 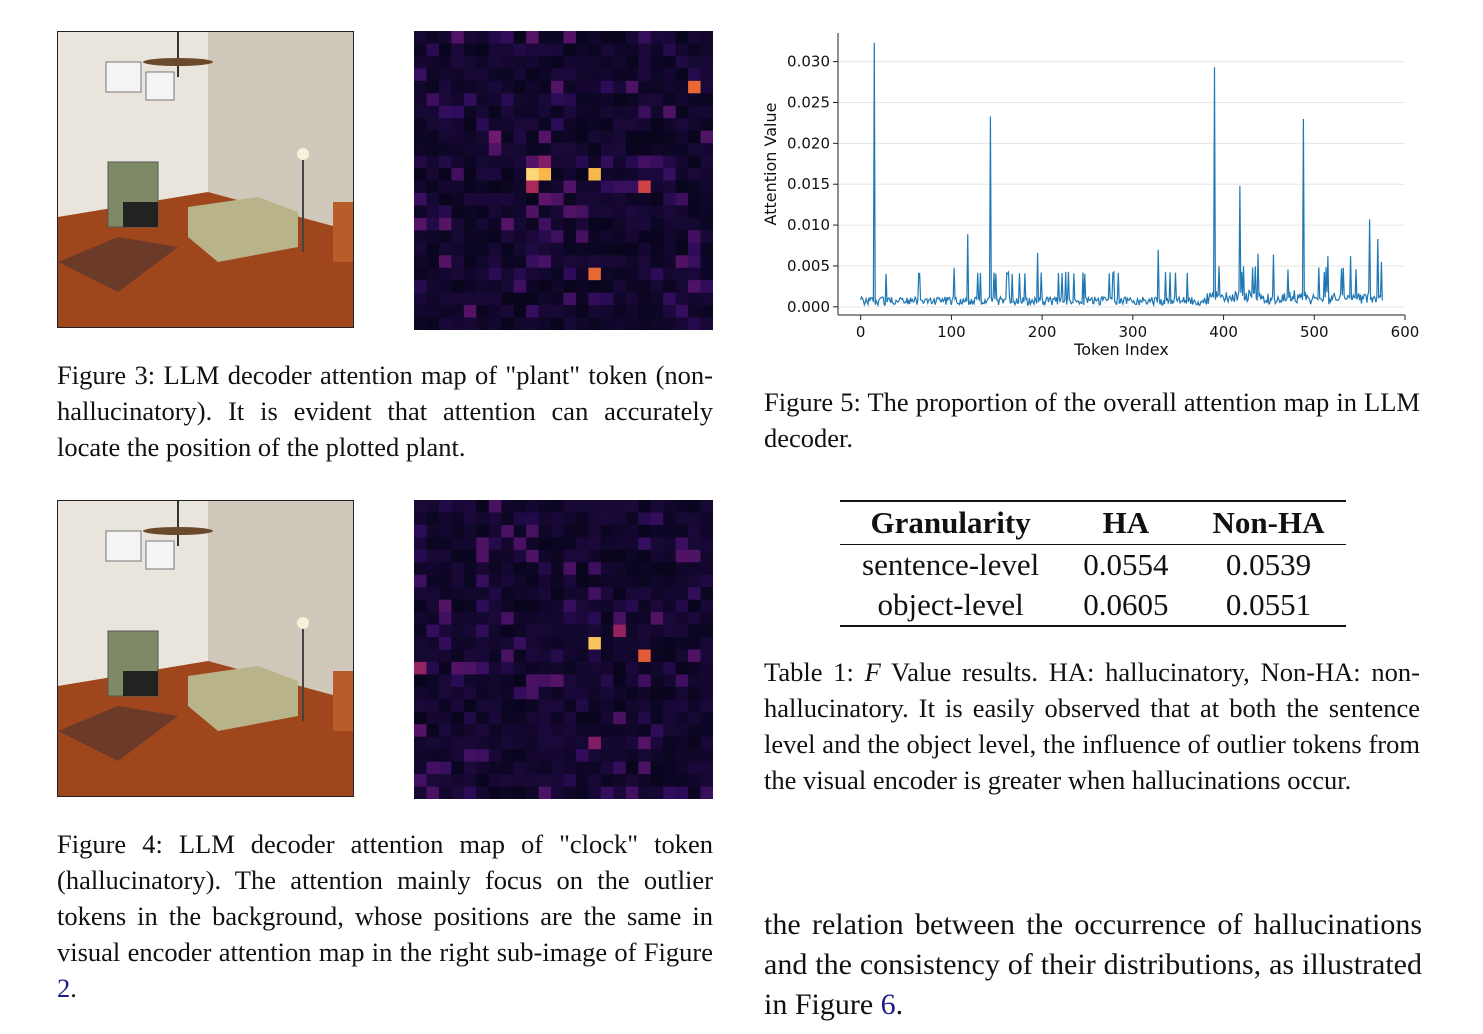 I want to click on header-granularity: Granularity, so click(x=951, y=522).